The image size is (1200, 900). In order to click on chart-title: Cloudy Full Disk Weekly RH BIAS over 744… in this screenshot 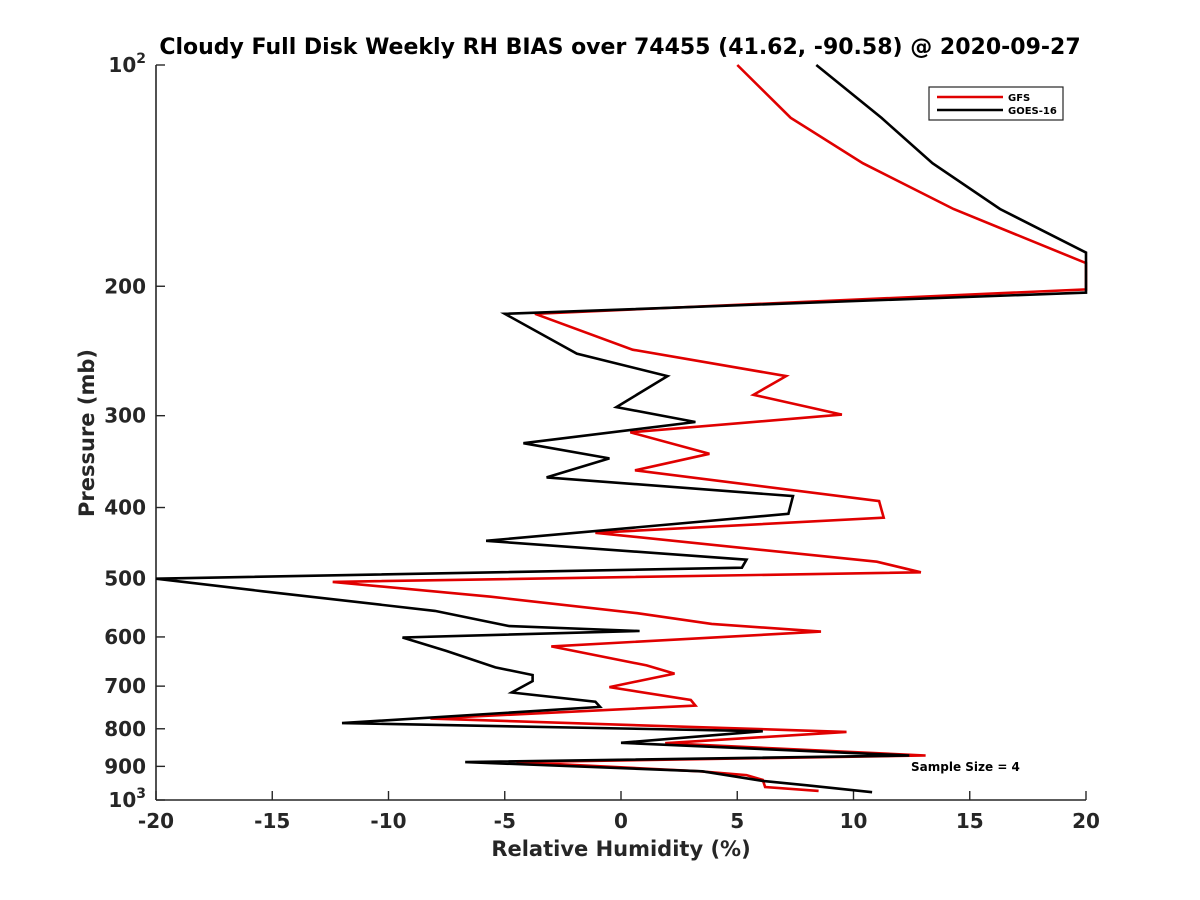, I will do `click(619, 47)`.